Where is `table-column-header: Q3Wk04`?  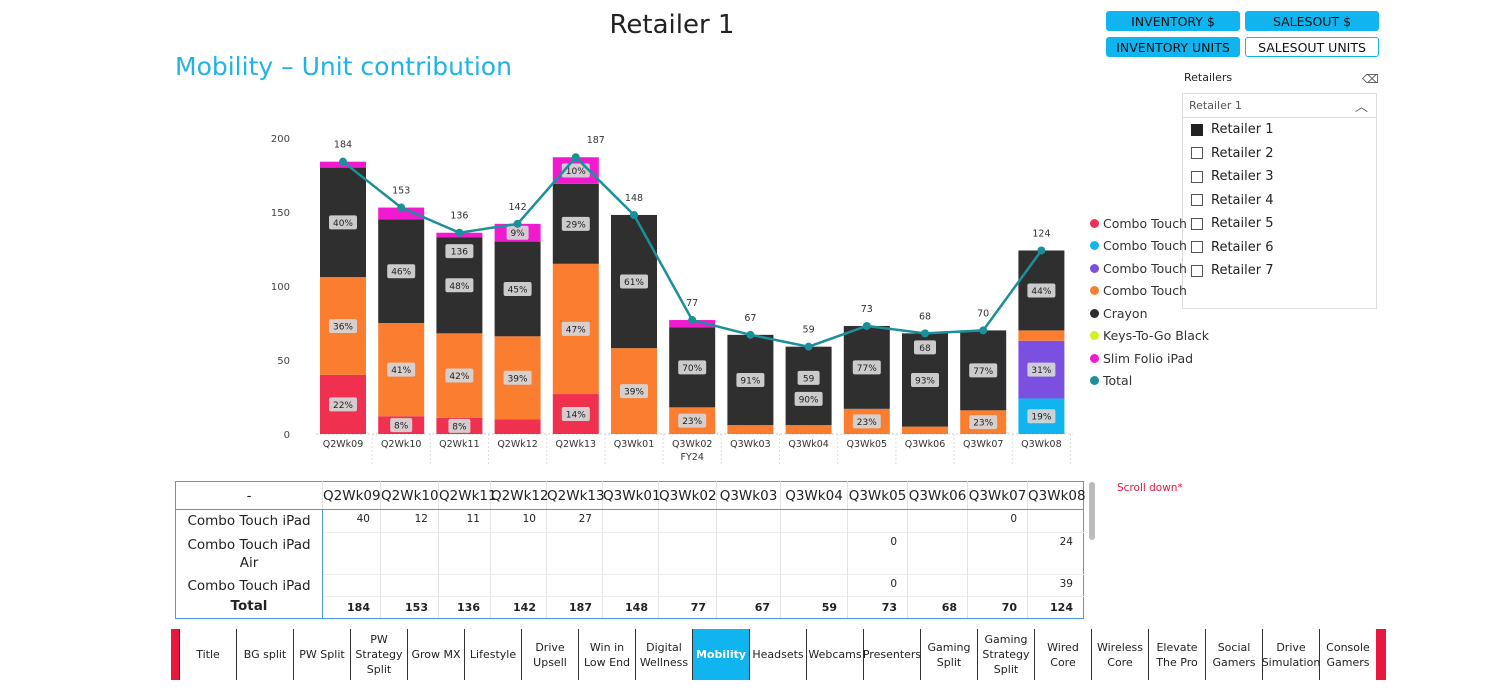 table-column-header: Q3Wk04 is located at coordinates (814, 495).